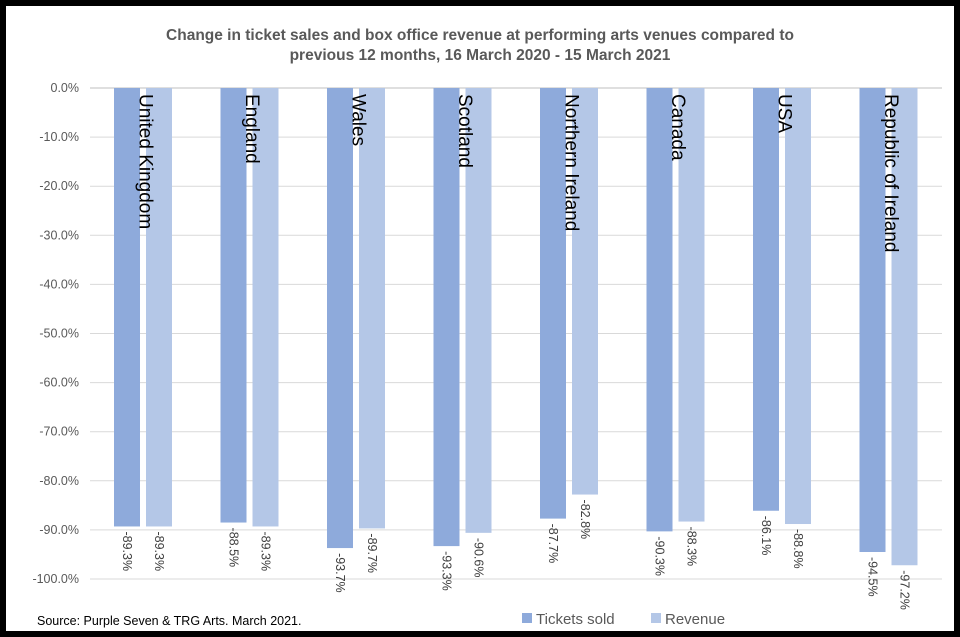  What do you see at coordinates (873, 577) in the screenshot?
I see `data-label: -94.5%` at bounding box center [873, 577].